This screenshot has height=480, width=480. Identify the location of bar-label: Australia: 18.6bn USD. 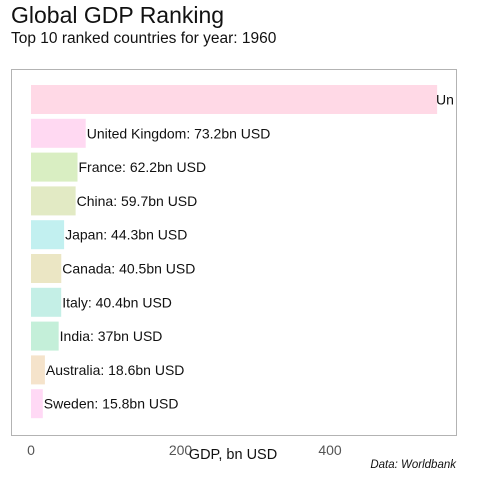
(115, 370).